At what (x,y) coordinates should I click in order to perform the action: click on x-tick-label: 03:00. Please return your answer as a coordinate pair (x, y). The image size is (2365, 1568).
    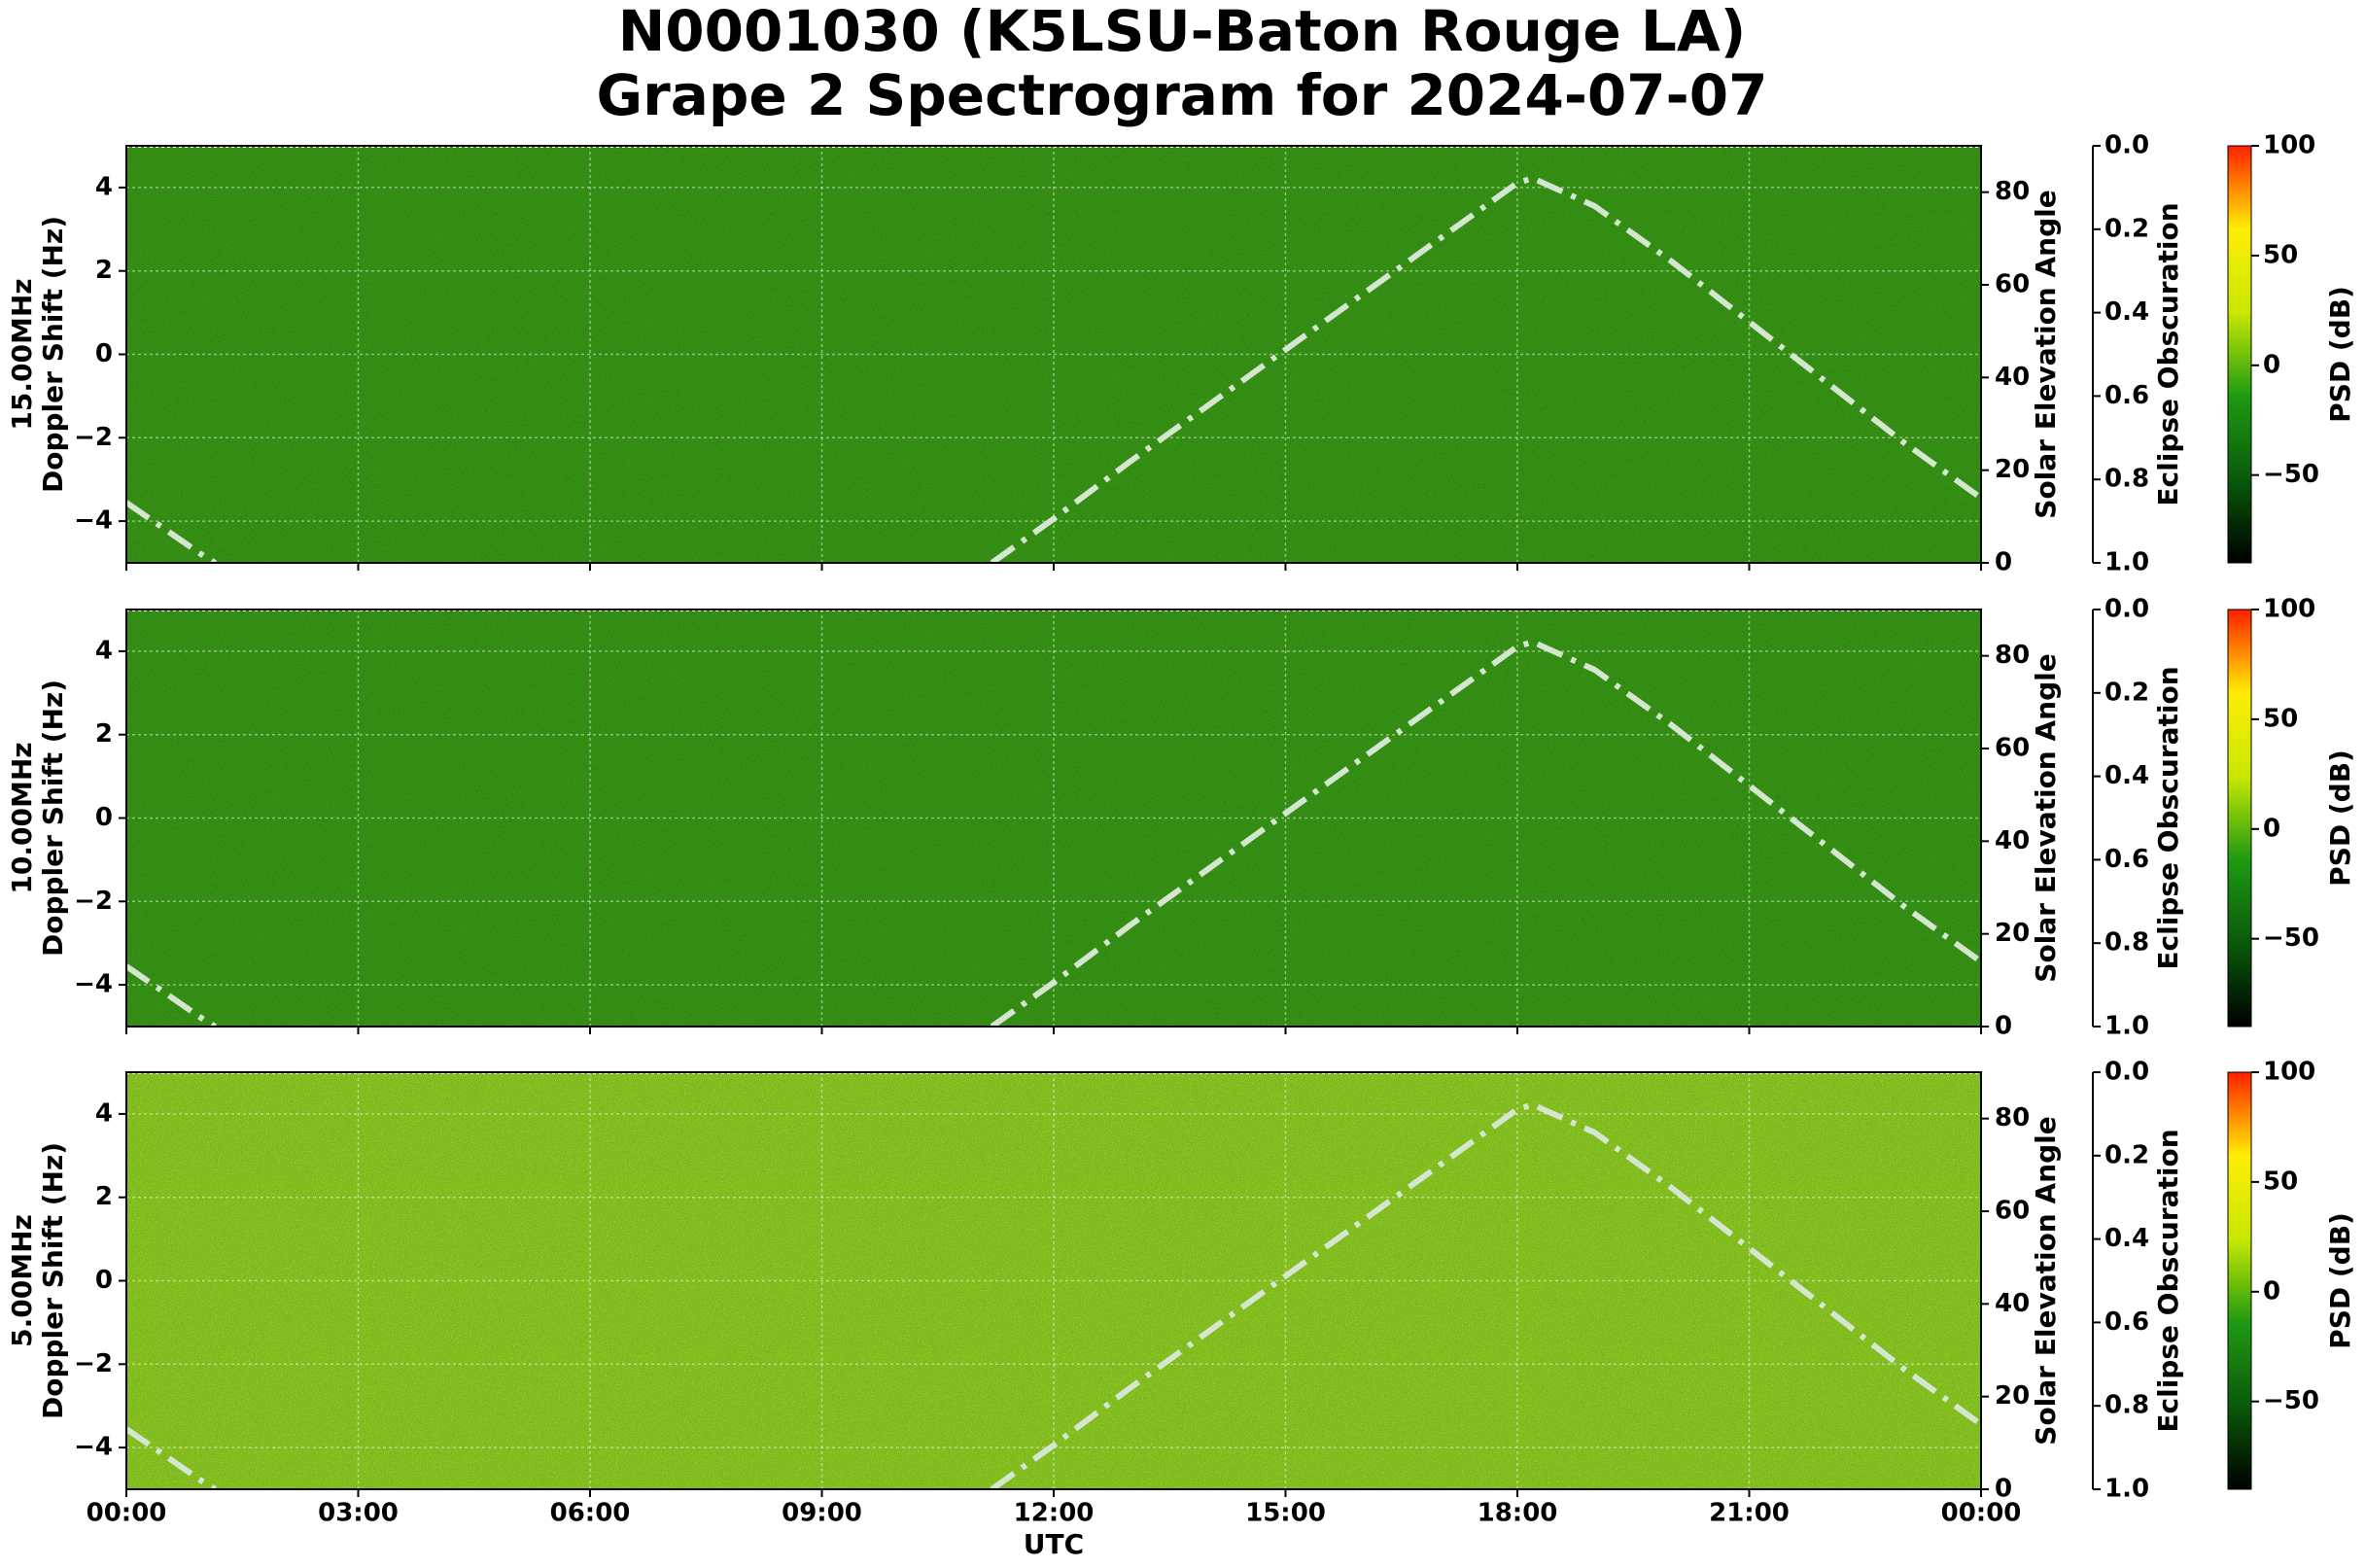
    Looking at the image, I should click on (358, 1513).